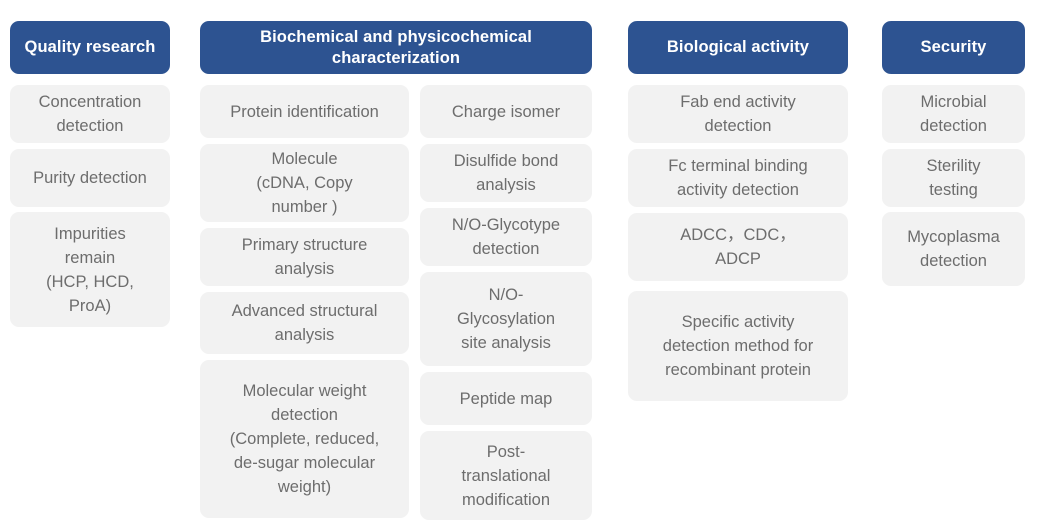  Describe the element at coordinates (506, 237) in the screenshot. I see `item-chip: N/O-Glycotype detection` at that location.